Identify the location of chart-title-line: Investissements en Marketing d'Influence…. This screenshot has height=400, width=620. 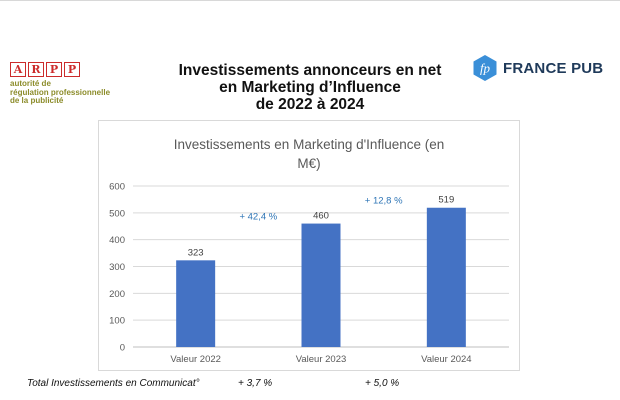
(309, 144).